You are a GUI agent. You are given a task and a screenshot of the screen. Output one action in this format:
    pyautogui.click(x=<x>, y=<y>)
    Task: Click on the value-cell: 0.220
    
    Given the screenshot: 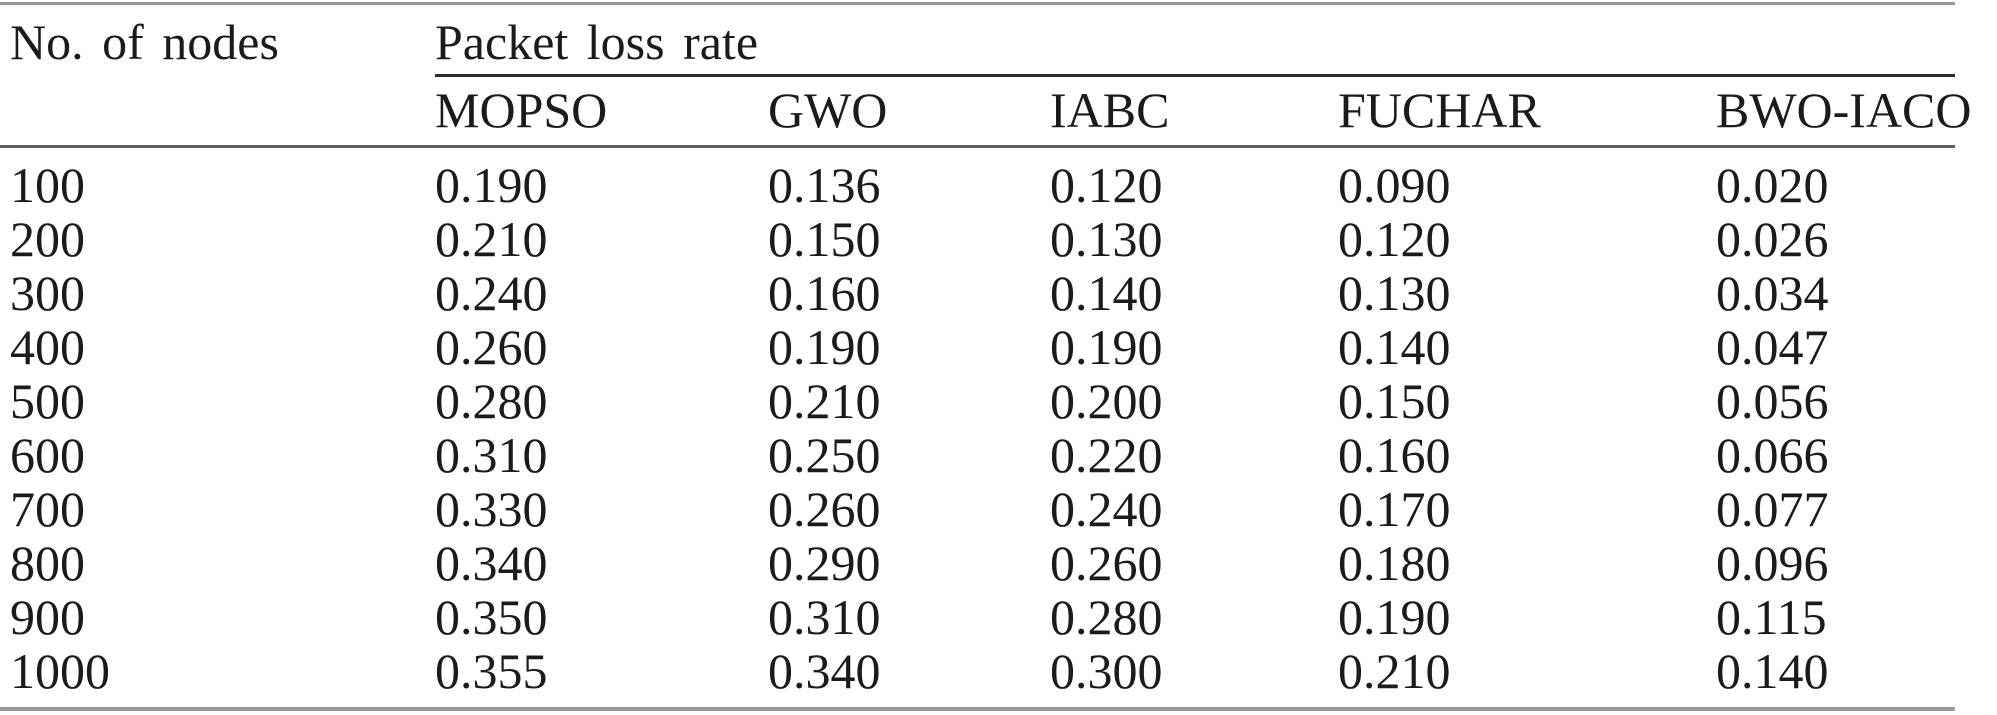 What is the action you would take?
    pyautogui.click(x=1106, y=455)
    